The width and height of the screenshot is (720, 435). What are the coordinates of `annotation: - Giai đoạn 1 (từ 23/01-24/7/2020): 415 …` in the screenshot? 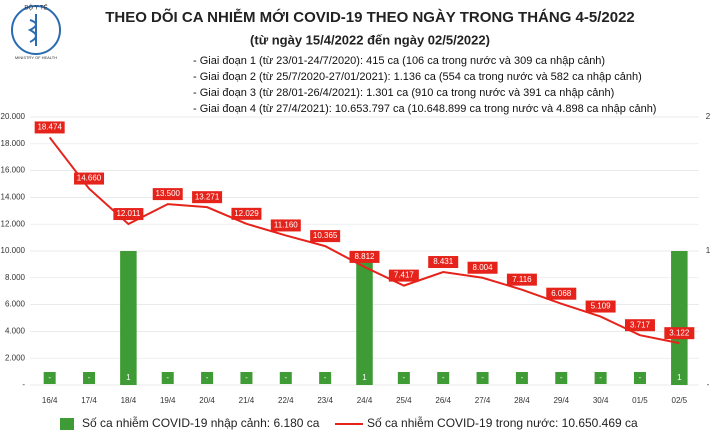 It's located at (399, 61).